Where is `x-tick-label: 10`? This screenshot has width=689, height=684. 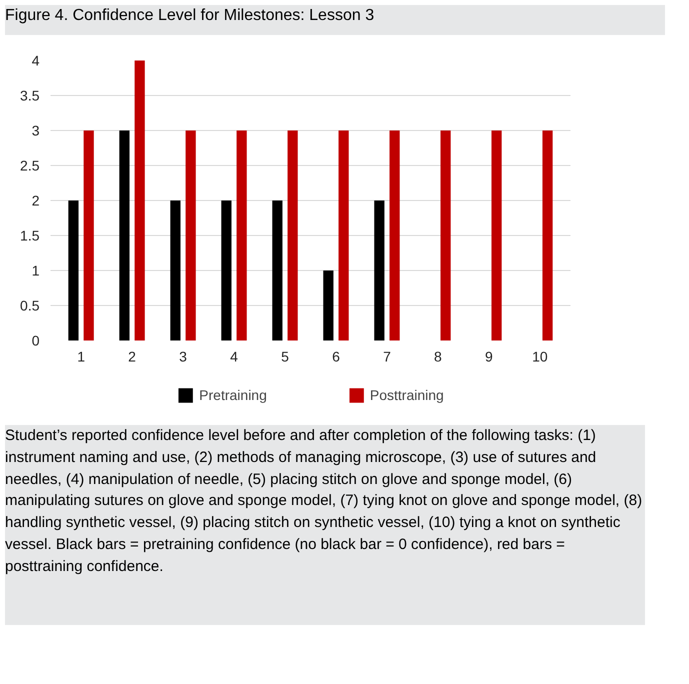
x-tick-label: 10 is located at coordinates (540, 356).